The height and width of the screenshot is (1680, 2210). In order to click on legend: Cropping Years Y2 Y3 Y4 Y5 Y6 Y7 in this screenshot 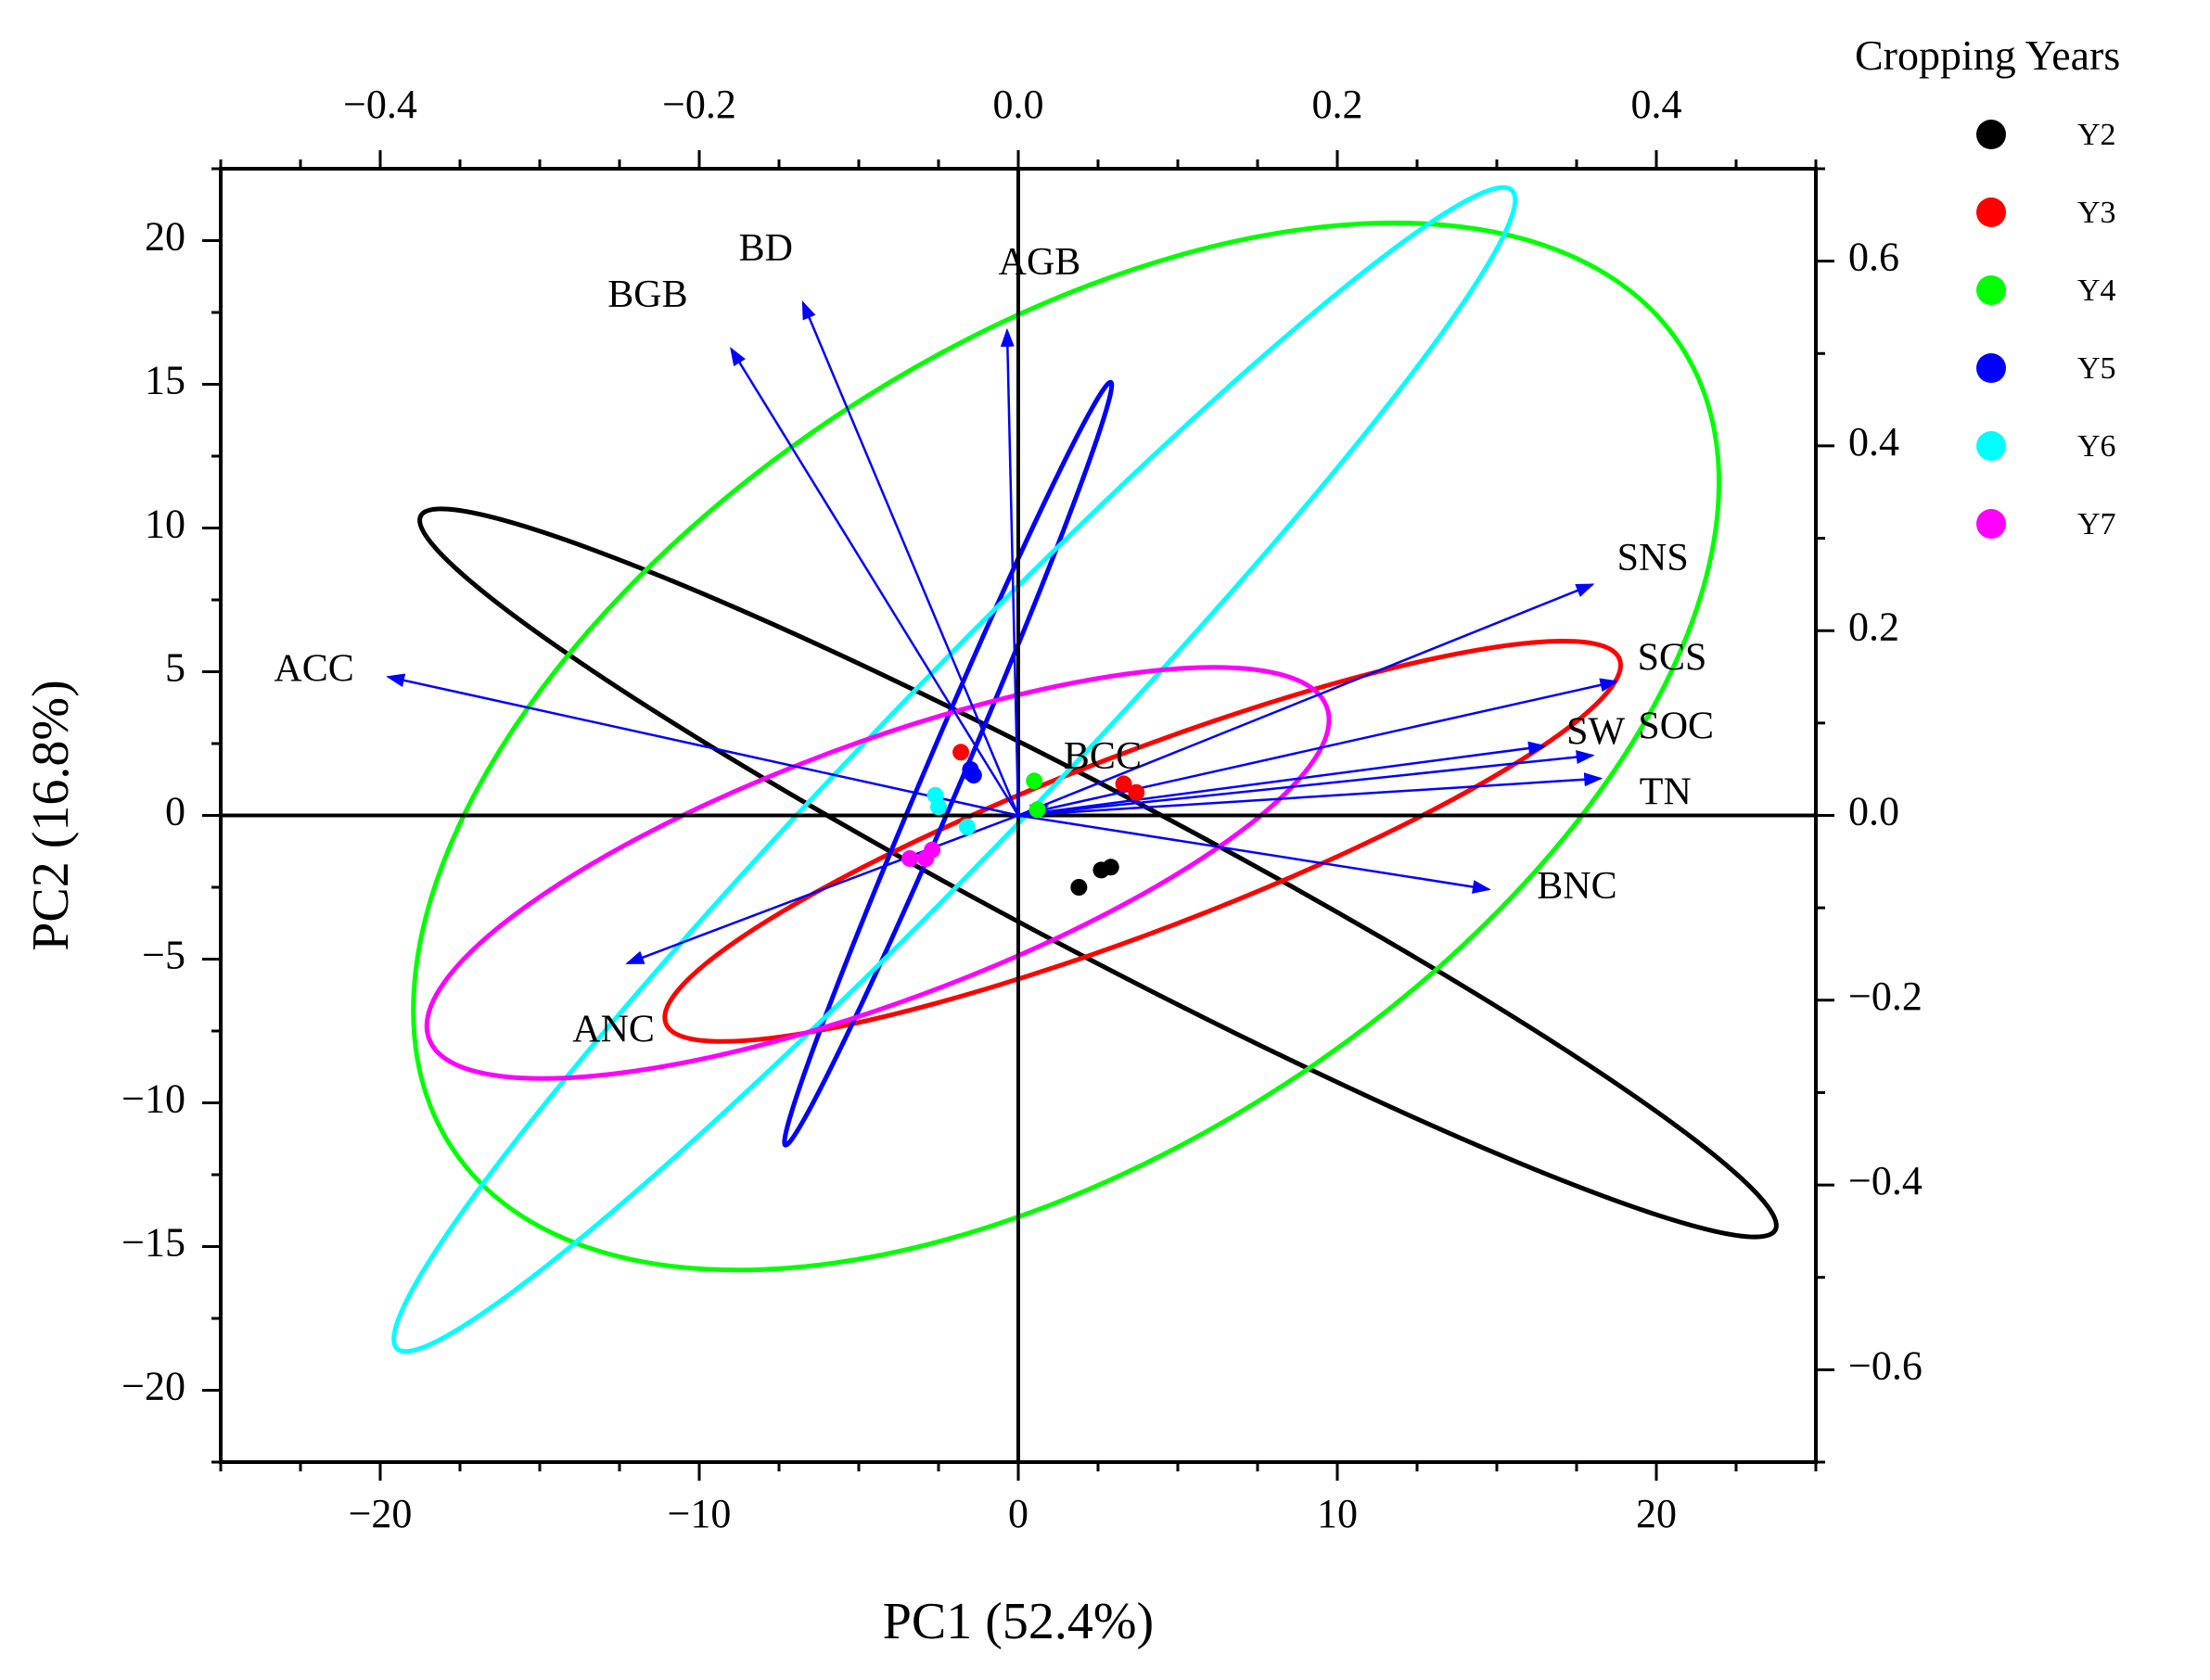, I will do `click(1987, 286)`.